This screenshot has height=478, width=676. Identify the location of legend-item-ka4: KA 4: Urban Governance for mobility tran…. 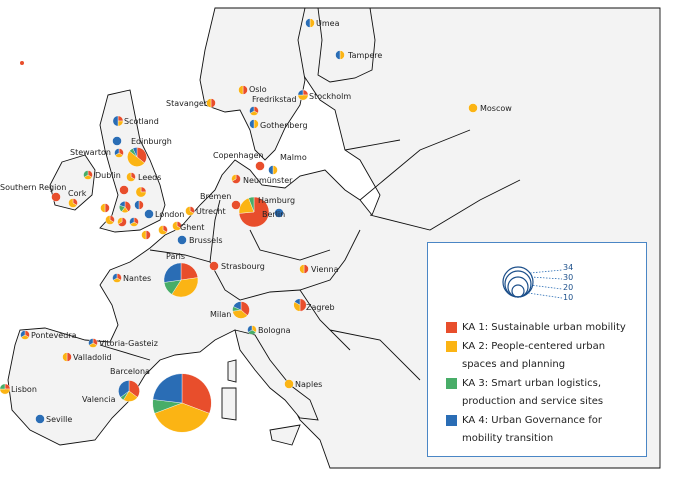
(524, 430).